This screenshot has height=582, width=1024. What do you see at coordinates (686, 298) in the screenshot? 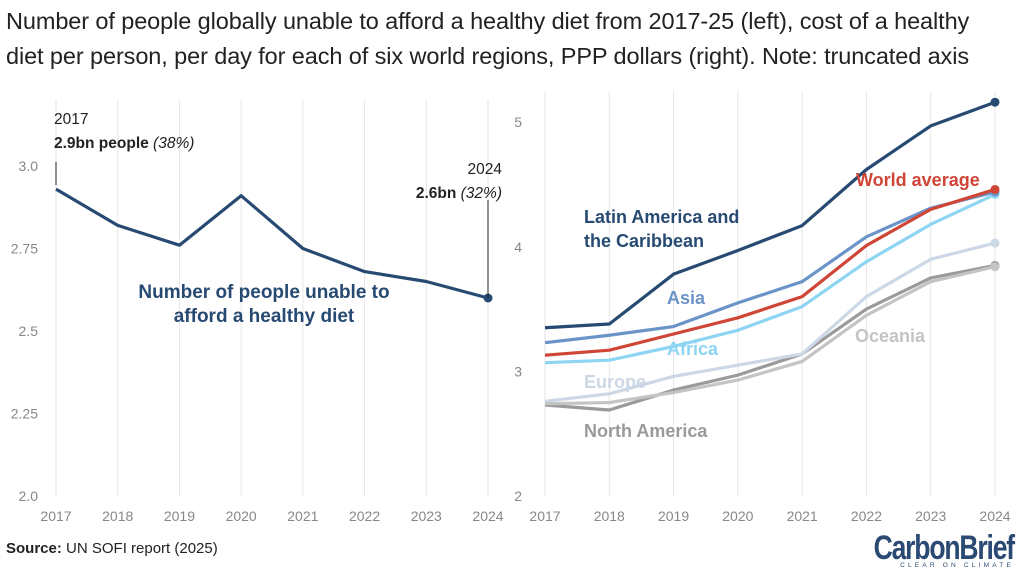
I see `series-label-asia: Asia` at bounding box center [686, 298].